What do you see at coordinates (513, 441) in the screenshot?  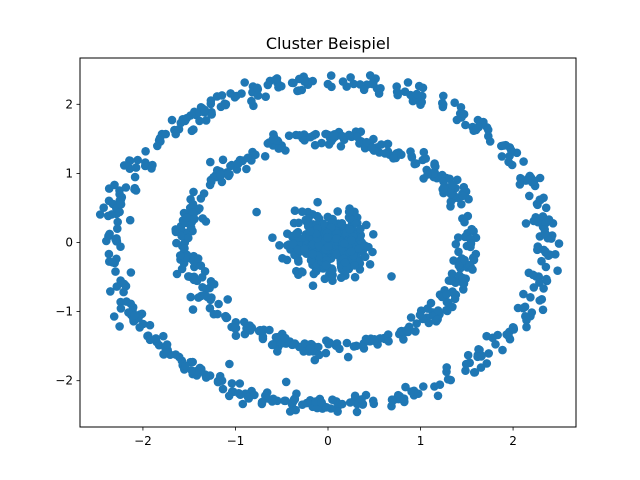 I see `x-tick-label: 2` at bounding box center [513, 441].